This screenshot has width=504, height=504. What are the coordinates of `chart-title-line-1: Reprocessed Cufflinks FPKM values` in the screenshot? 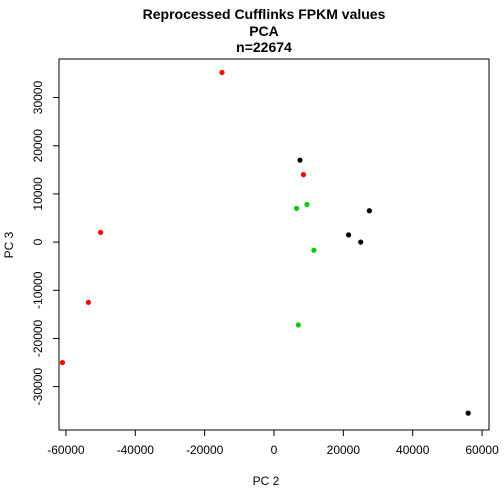 It's located at (264, 14).